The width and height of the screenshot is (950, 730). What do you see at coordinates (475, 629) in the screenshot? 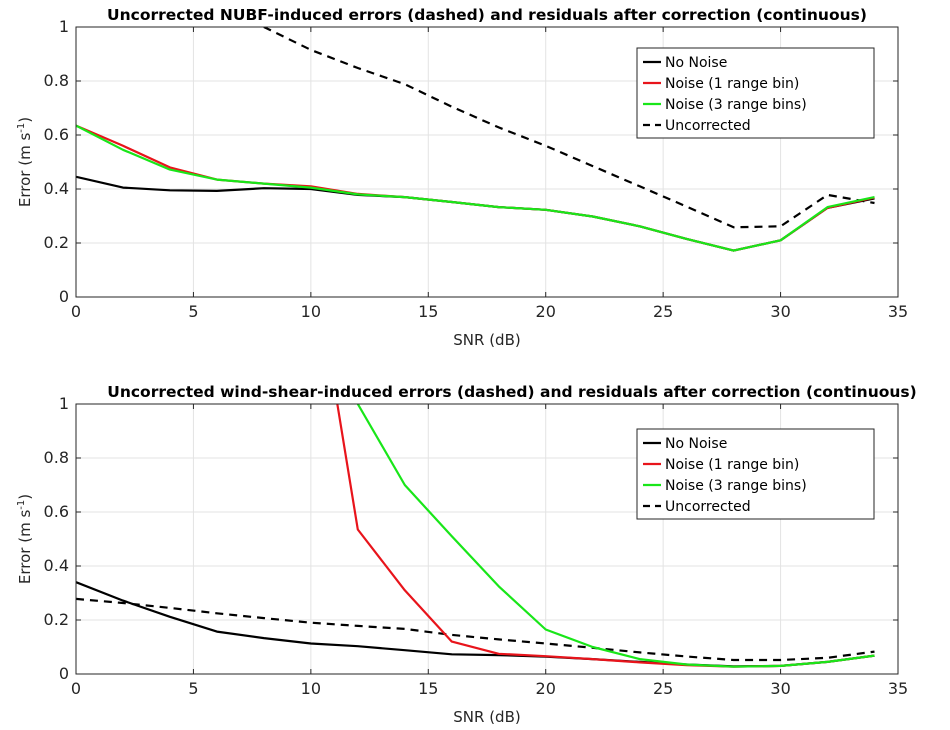
I see `series-line-uncorrected` at bounding box center [475, 629].